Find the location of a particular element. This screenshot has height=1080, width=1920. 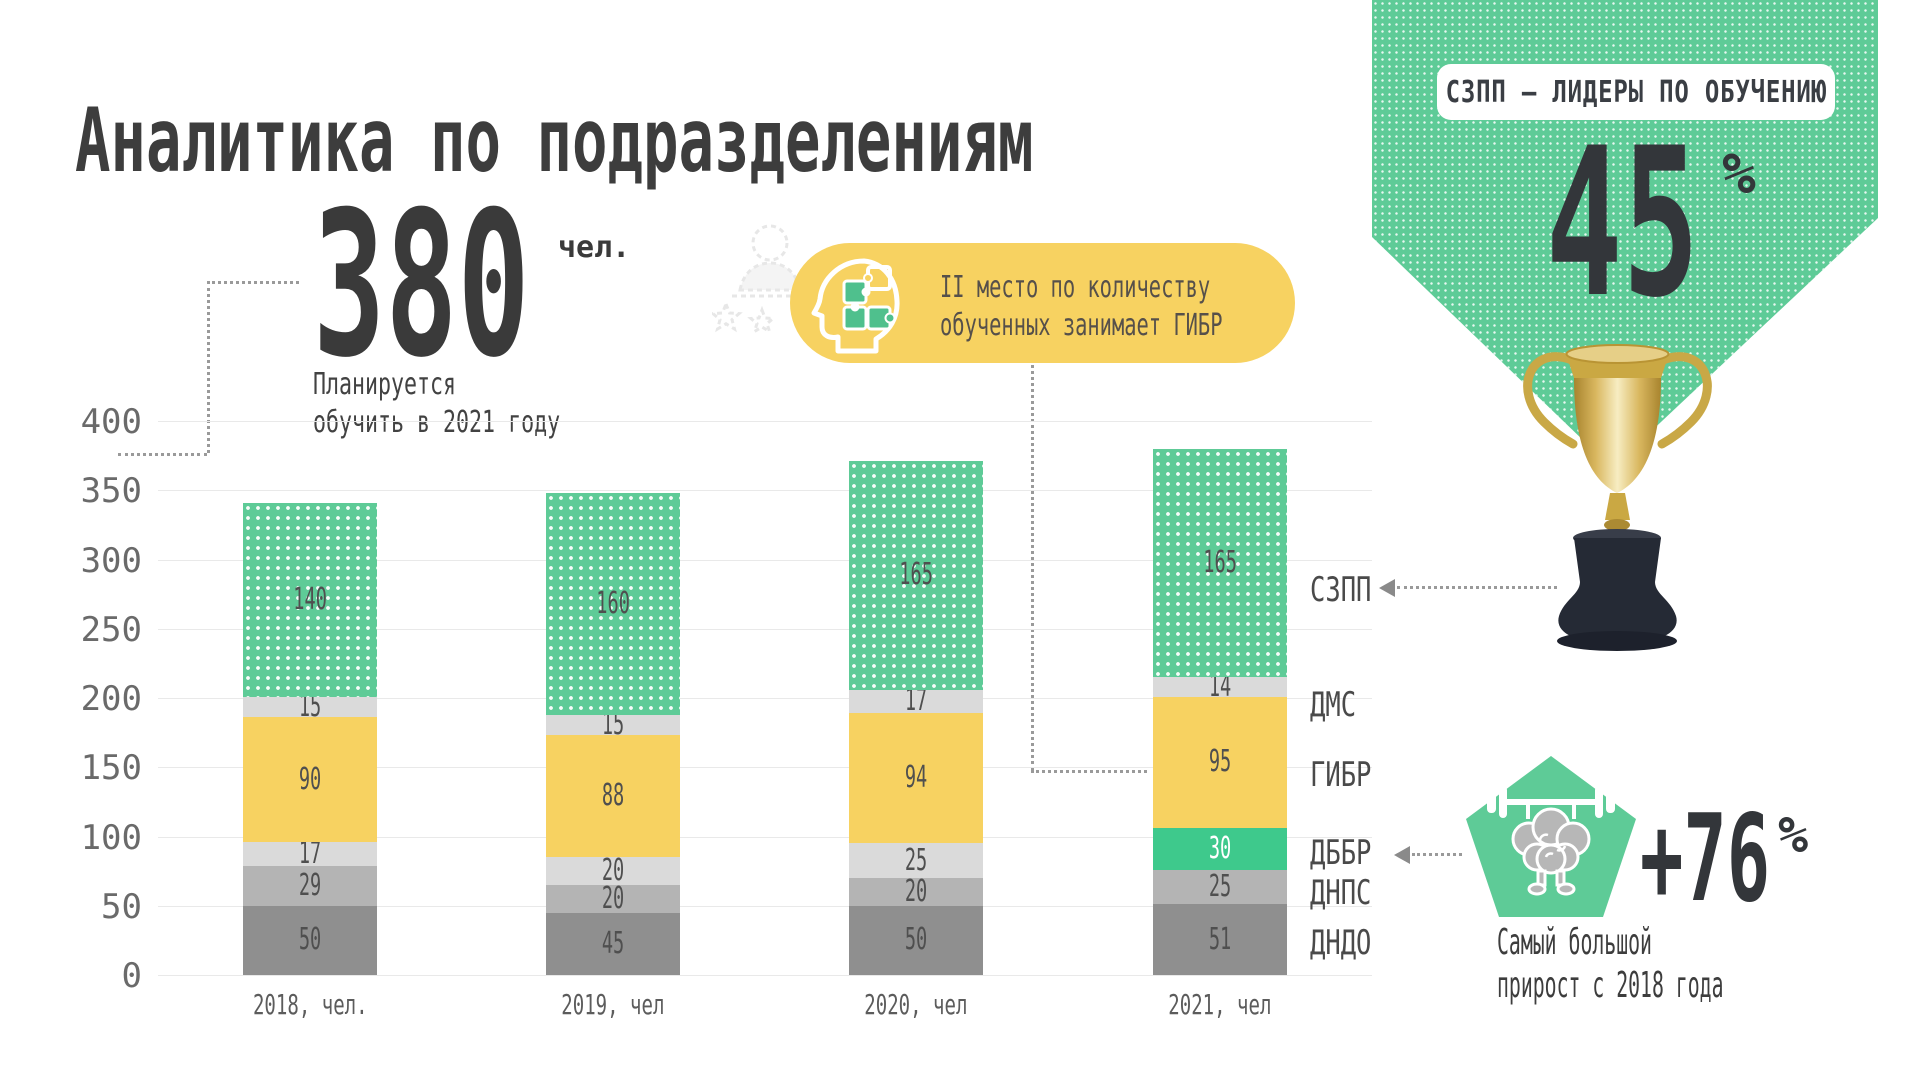

bar-segment-ДНПС-2021: 25 is located at coordinates (1220, 887).